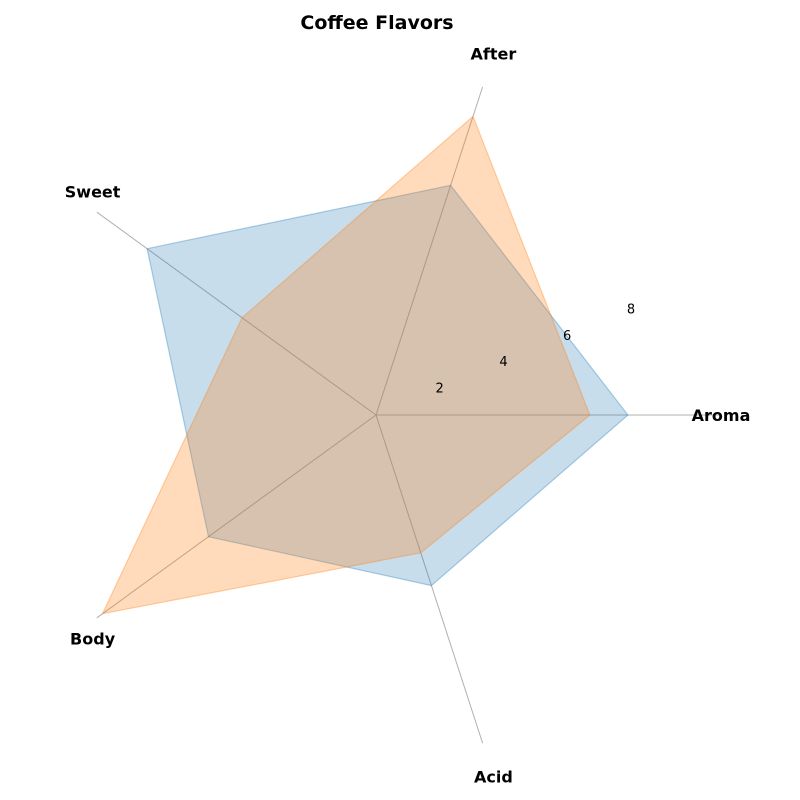 This screenshot has width=800, height=800. I want to click on category-label-aroma: Aroma, so click(721, 415).